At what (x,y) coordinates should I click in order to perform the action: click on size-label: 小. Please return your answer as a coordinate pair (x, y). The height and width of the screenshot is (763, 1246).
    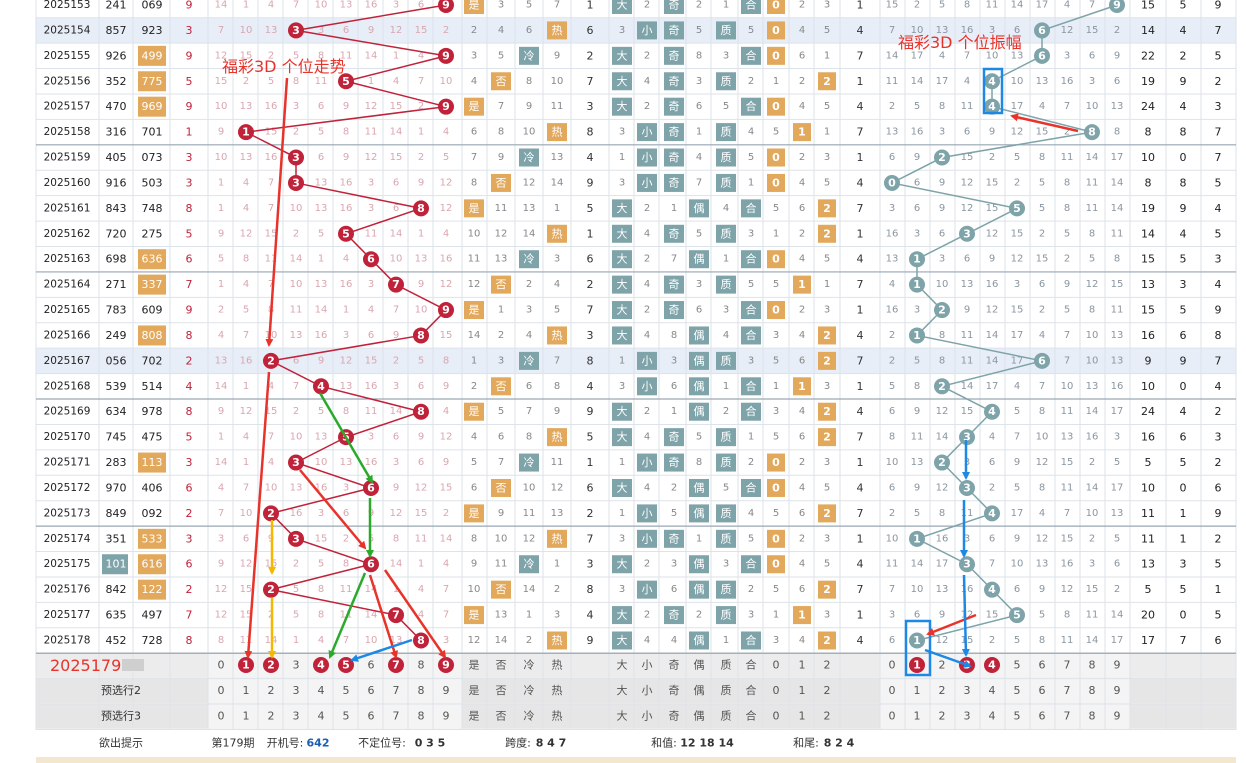
    Looking at the image, I should click on (647, 513).